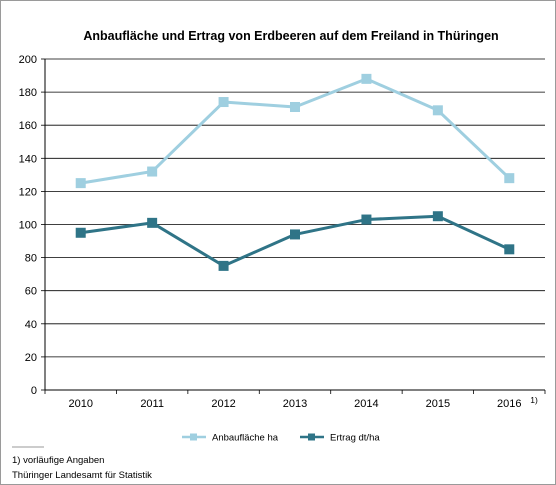  Describe the element at coordinates (80, 404) in the screenshot. I see `x-tick-label: 2010` at that location.